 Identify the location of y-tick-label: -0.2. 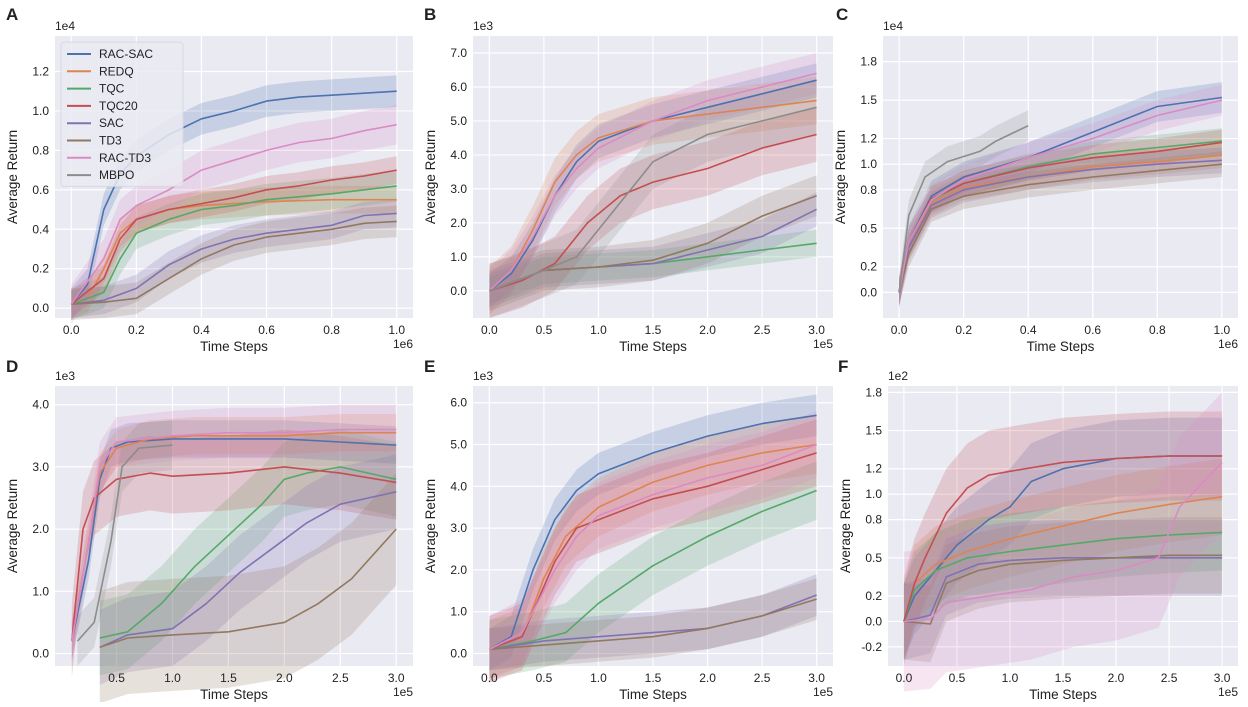
(871, 647).